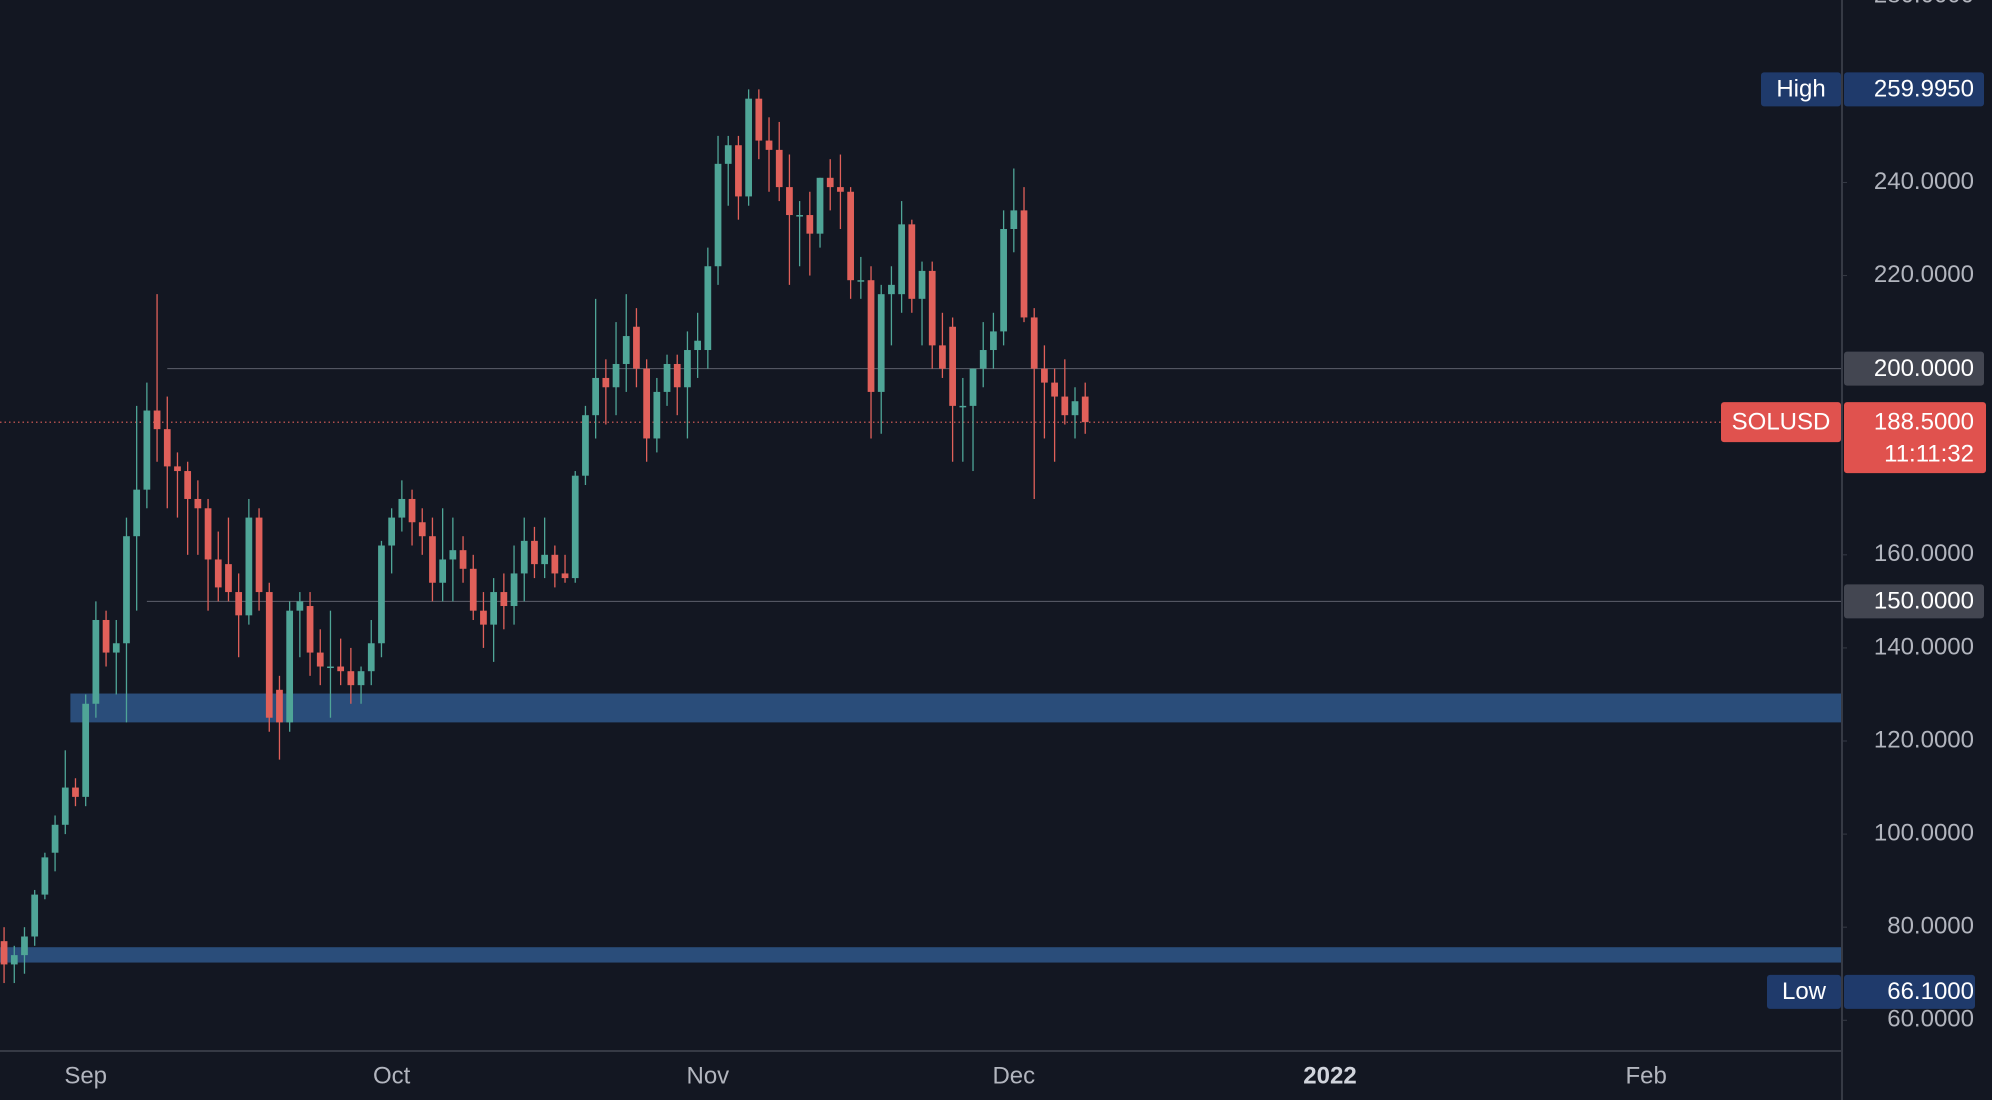  What do you see at coordinates (1915, 438) in the screenshot?
I see `last-price-box` at bounding box center [1915, 438].